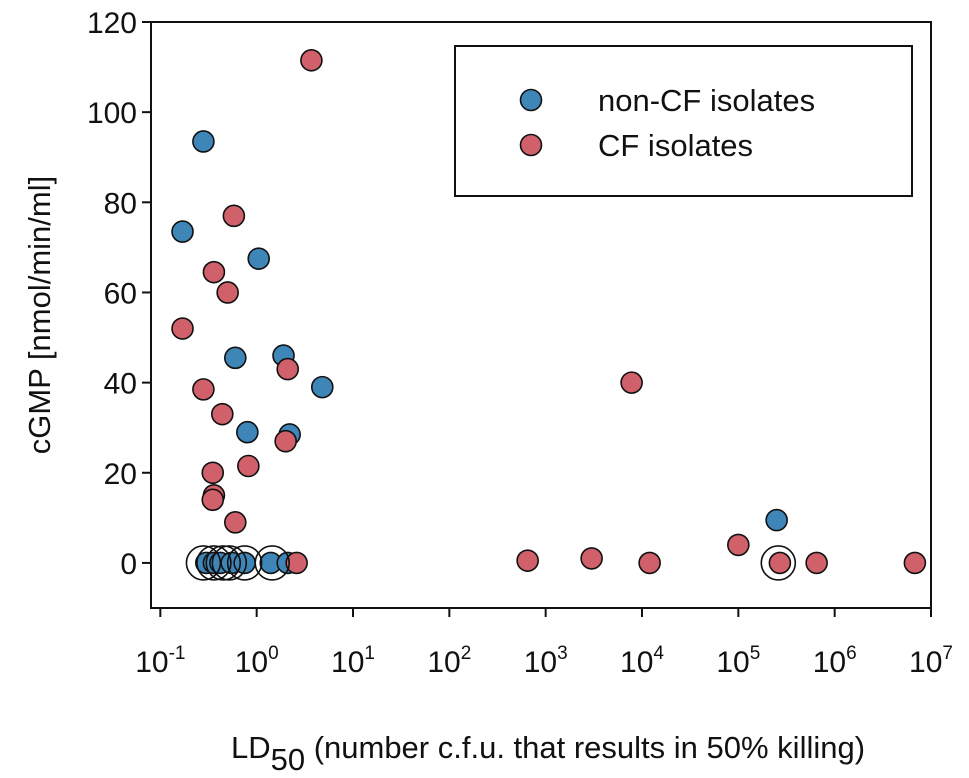  I want to click on legend-box, so click(683, 121).